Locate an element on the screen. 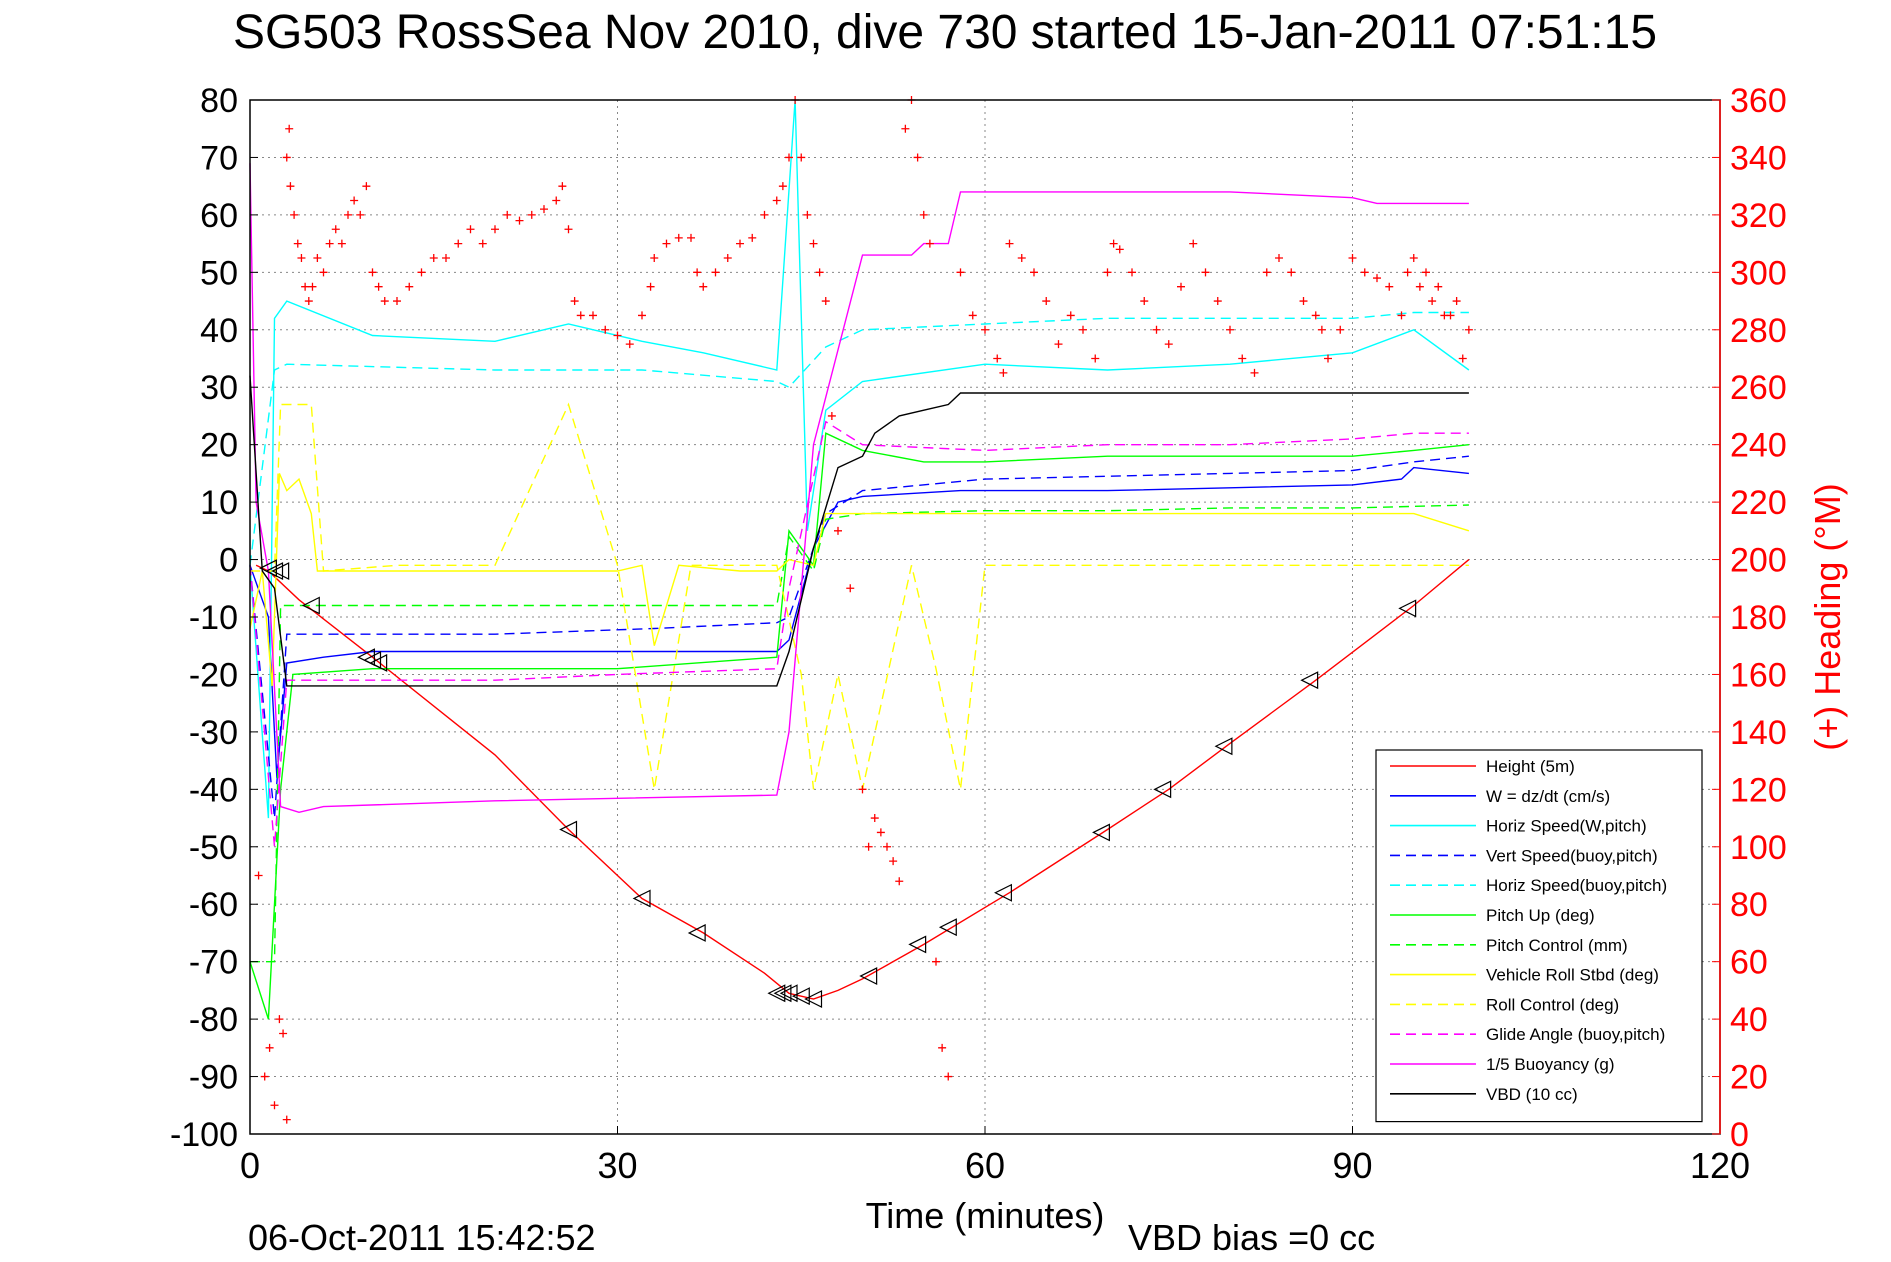 The width and height of the screenshot is (1891, 1262). legend-entry: W = dz/dt (cm/s) is located at coordinates (1548, 796).